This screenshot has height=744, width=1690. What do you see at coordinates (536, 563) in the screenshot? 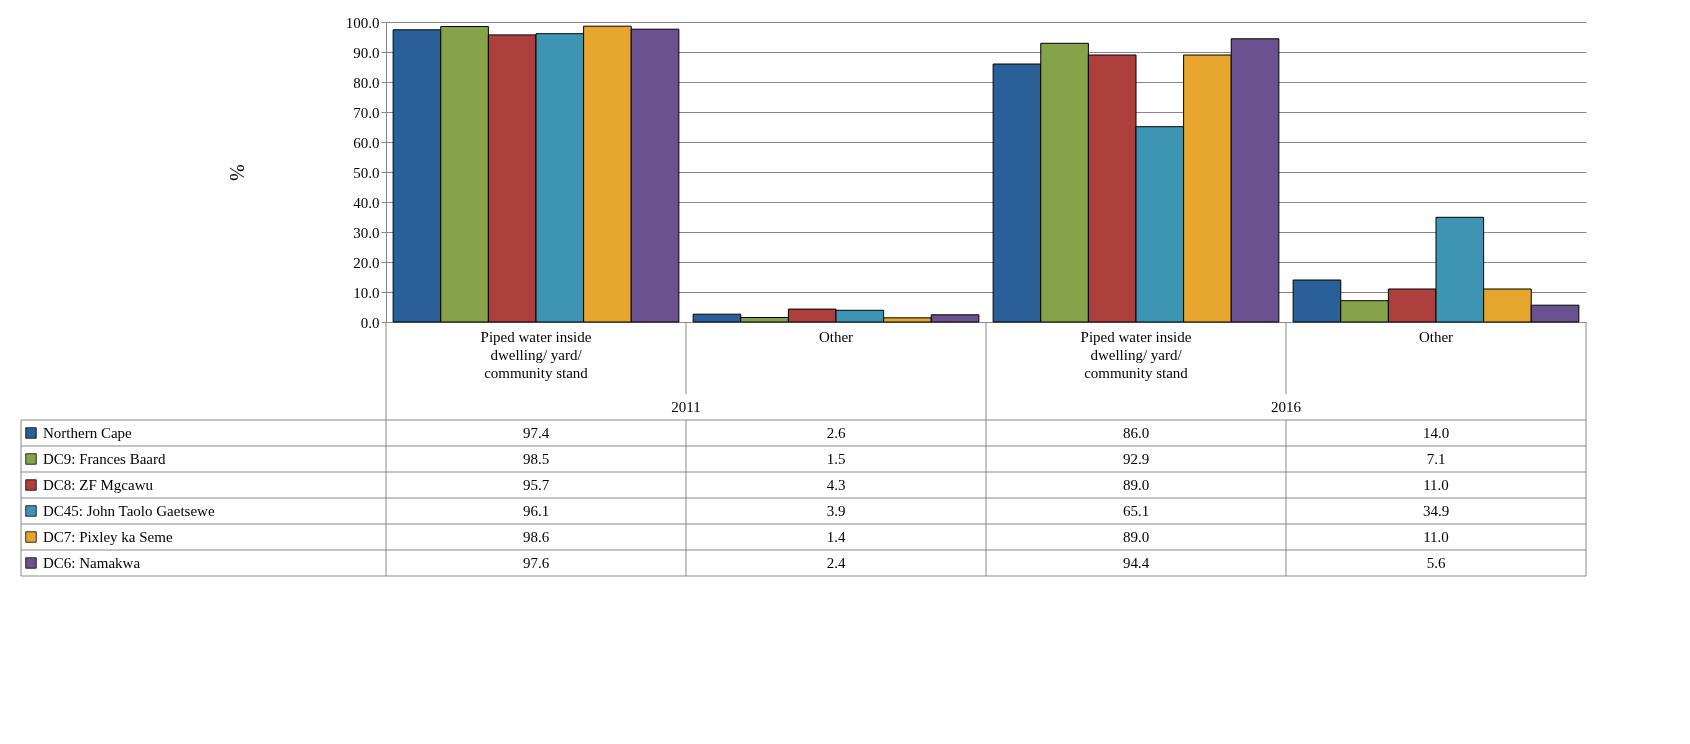
I see `data-label: 97.6` at bounding box center [536, 563].